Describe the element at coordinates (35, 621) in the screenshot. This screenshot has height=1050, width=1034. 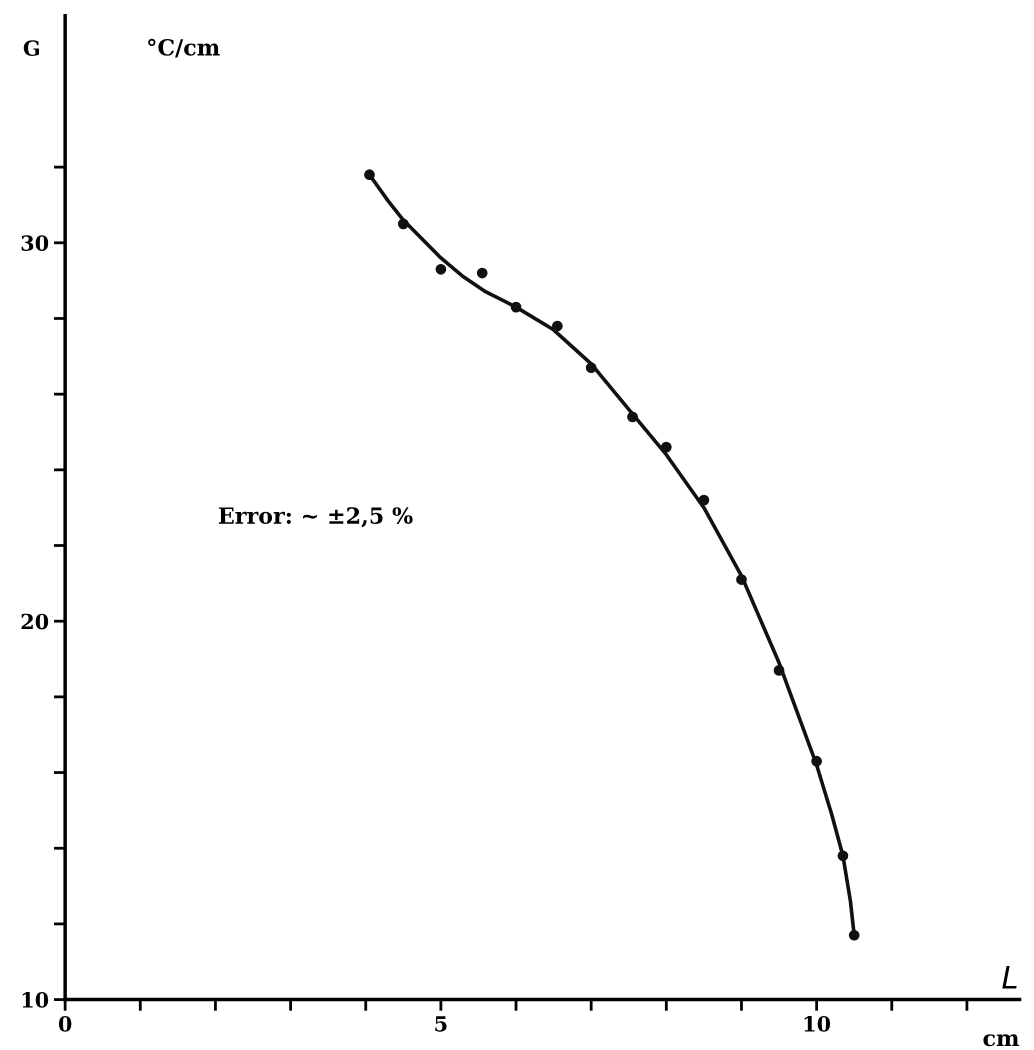
I see `y-tick-label: 20` at that location.